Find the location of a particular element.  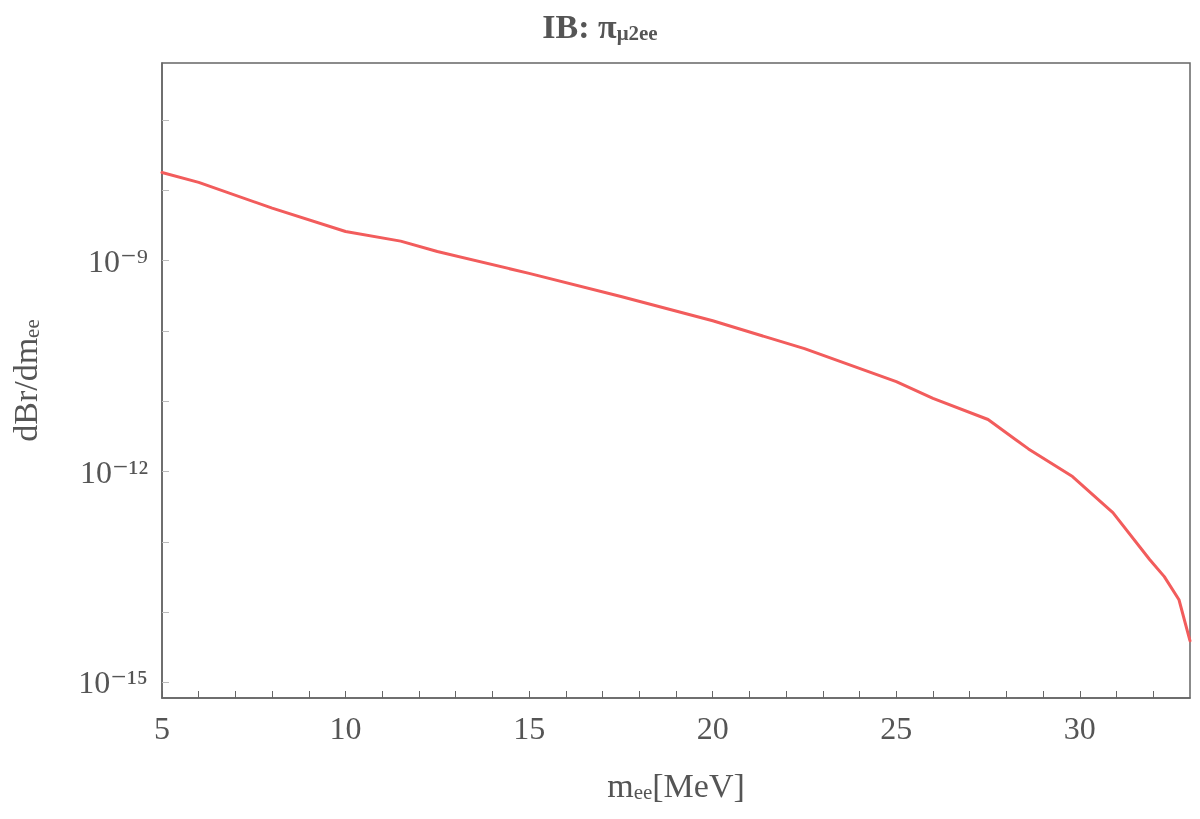

y-tick-label: 10⁻⁹ is located at coordinates (117, 260).